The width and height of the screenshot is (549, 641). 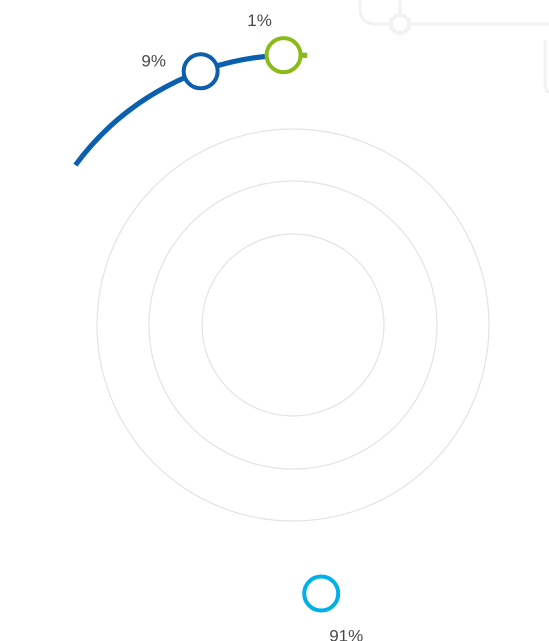 I want to click on slice-label-3: 1%, so click(x=259, y=20).